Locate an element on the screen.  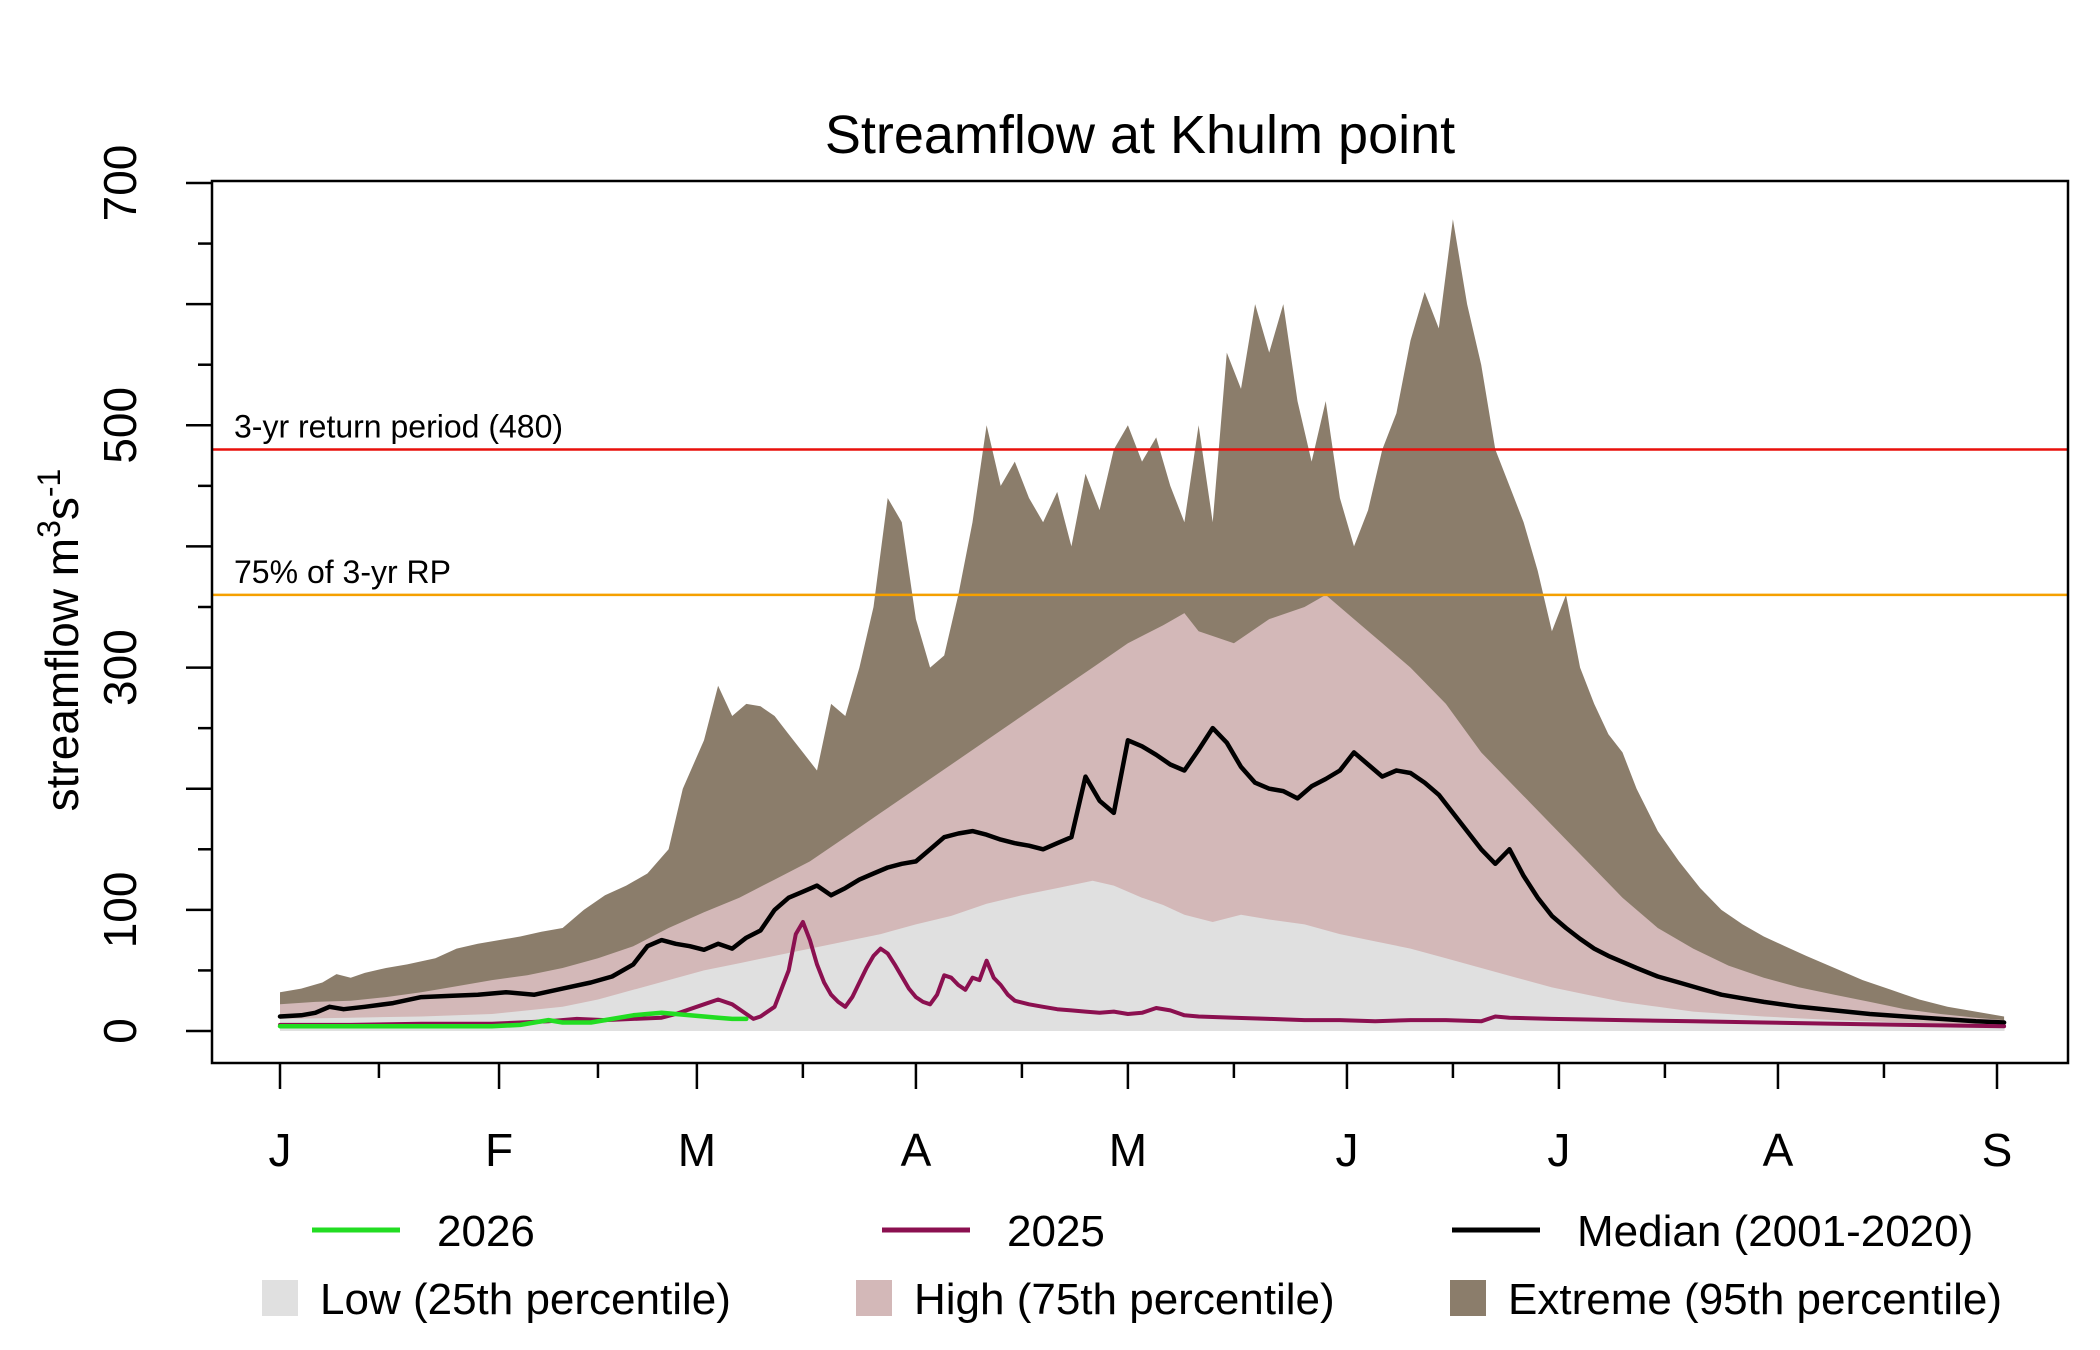
x-tick-label: F is located at coordinates (499, 1150).